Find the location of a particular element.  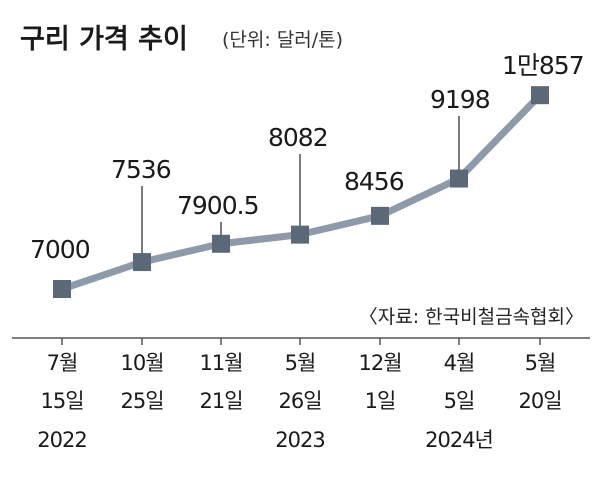

value-label-7: 1만857 is located at coordinates (543, 65).